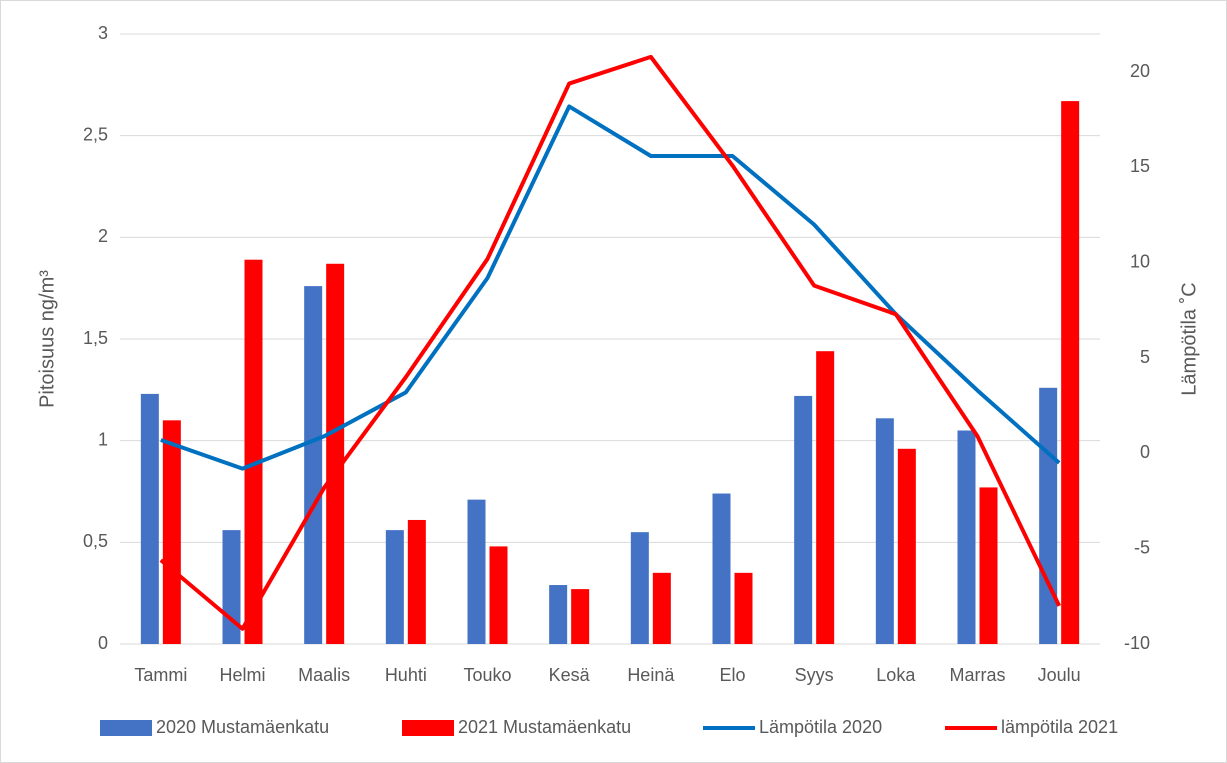 Image resolution: width=1227 pixels, height=763 pixels. What do you see at coordinates (820, 727) in the screenshot?
I see `legend-label: Lämpötila 2020` at bounding box center [820, 727].